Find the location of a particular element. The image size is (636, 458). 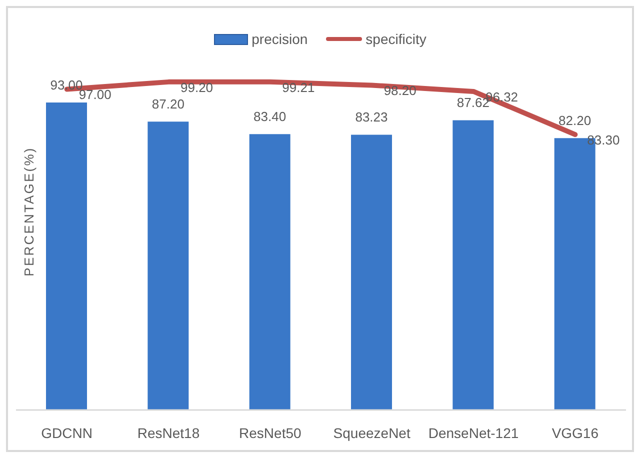

data-label: 82.20 is located at coordinates (575, 120).